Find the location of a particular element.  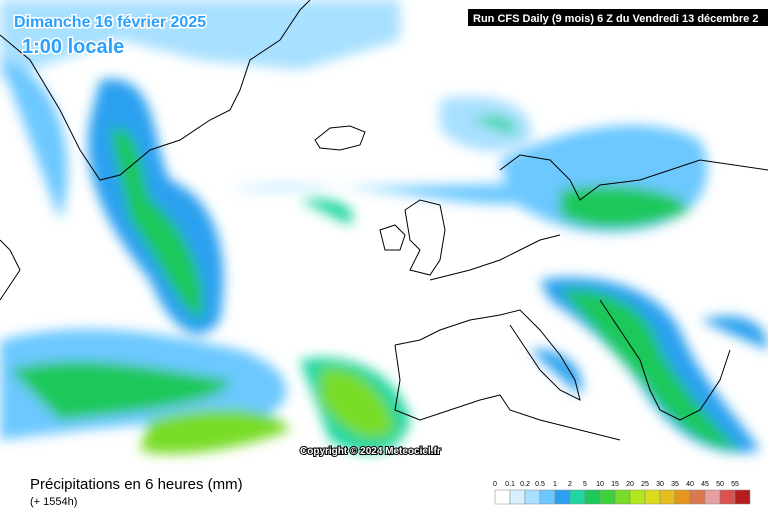

legend-label: 15 is located at coordinates (615, 484).